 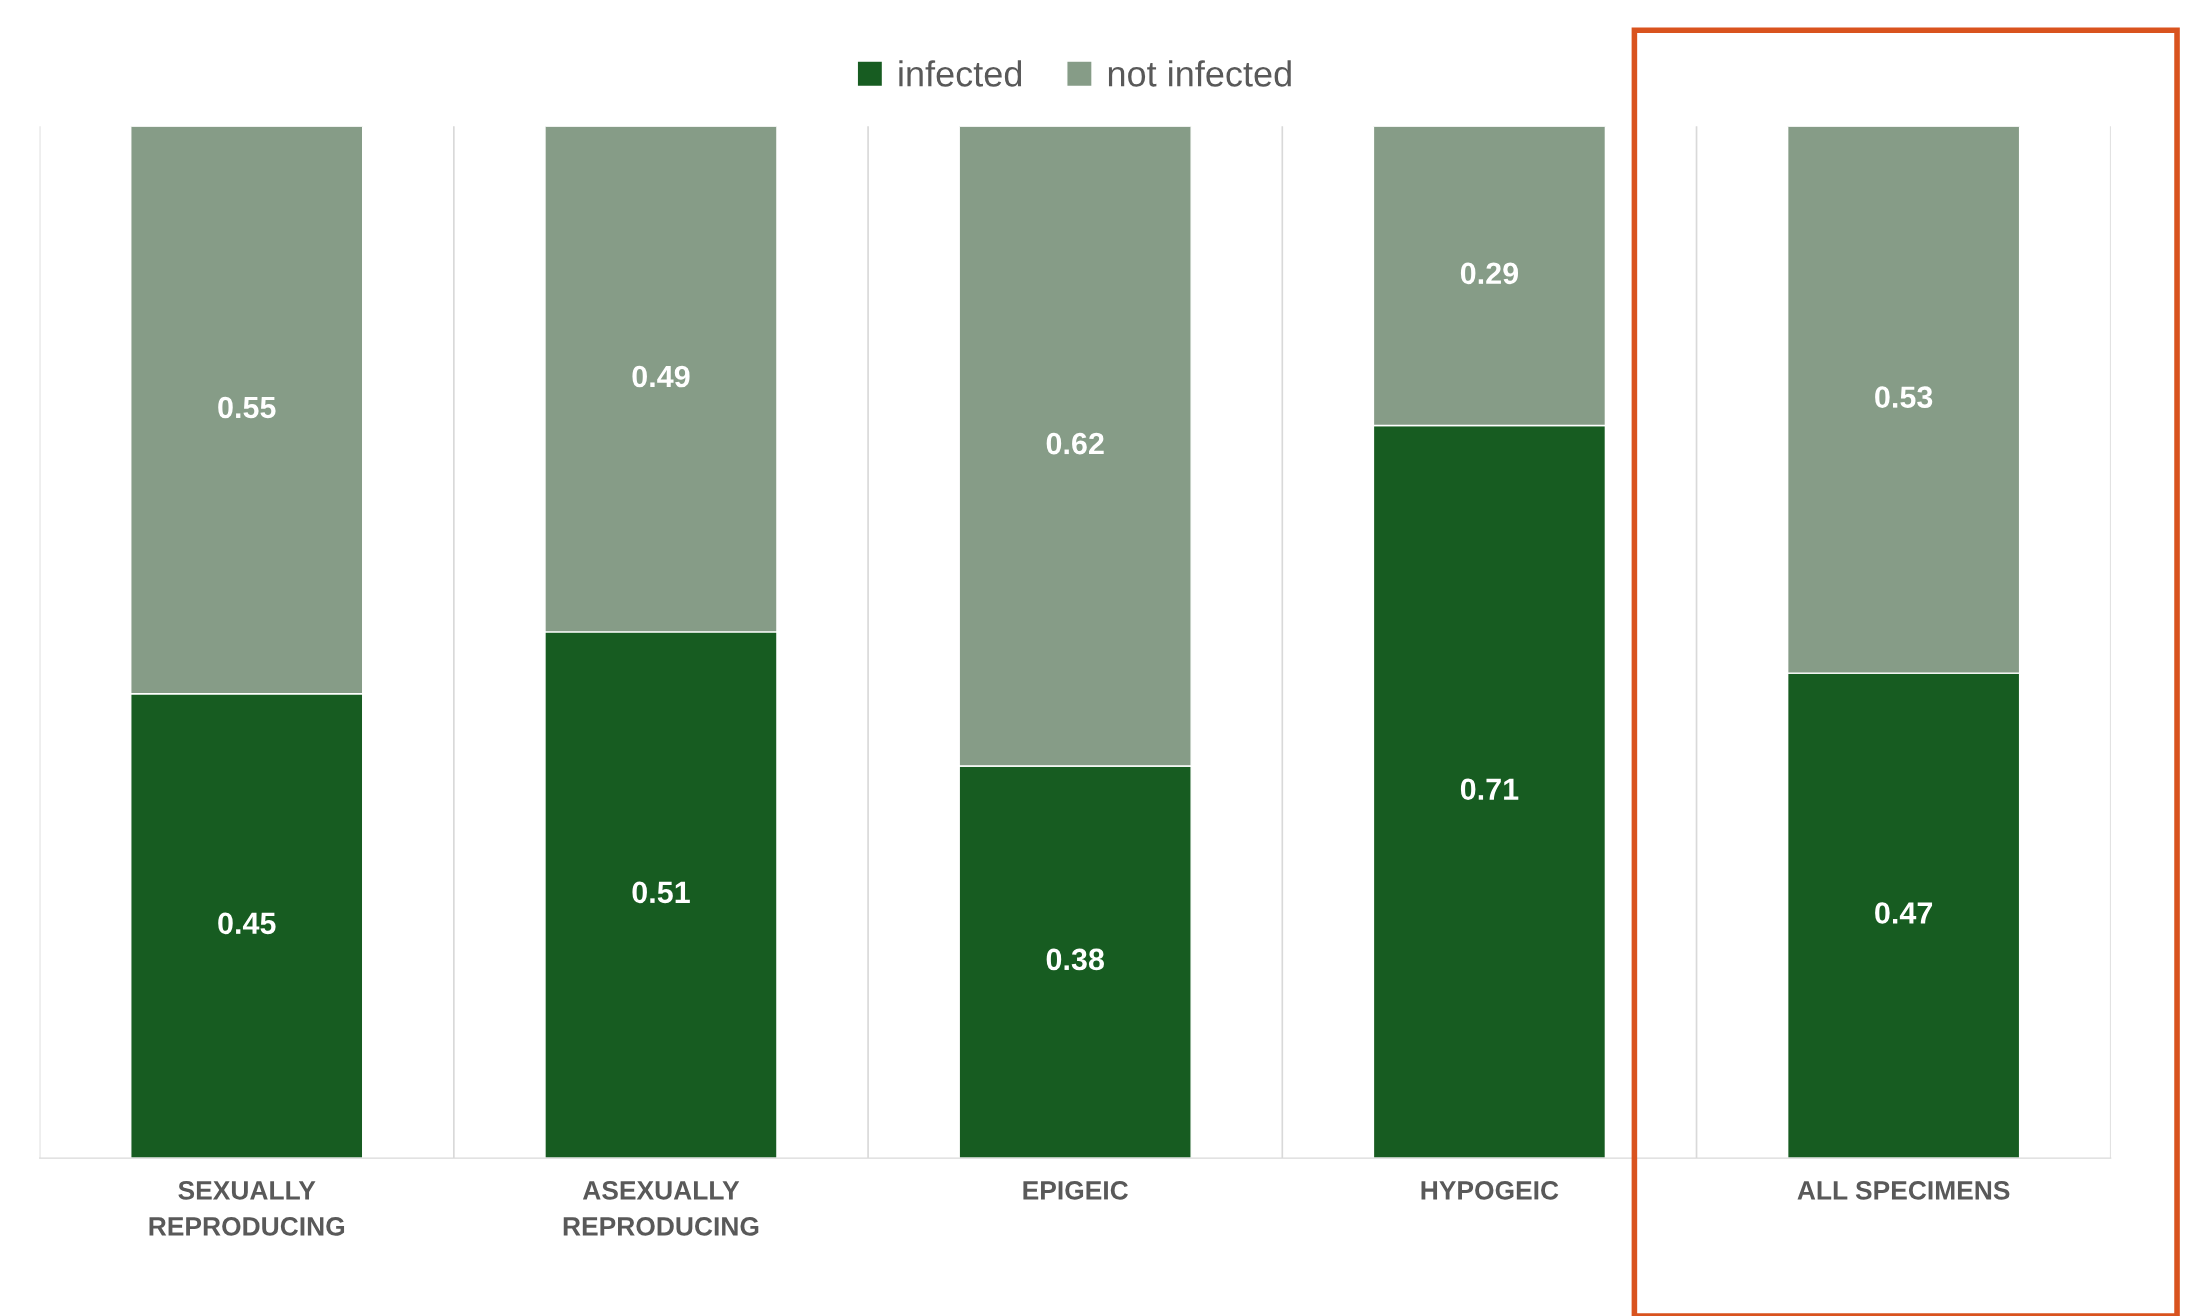 I want to click on data-label: 0.71, so click(x=1489, y=789).